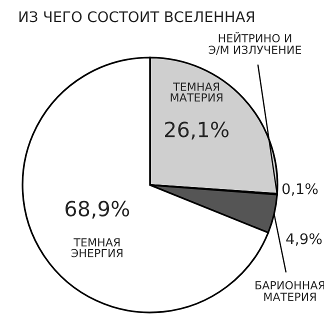 The image size is (324, 331). I want to click on slice-label: ТЕМНАЯ МАТЕРИЯ, so click(196, 92).